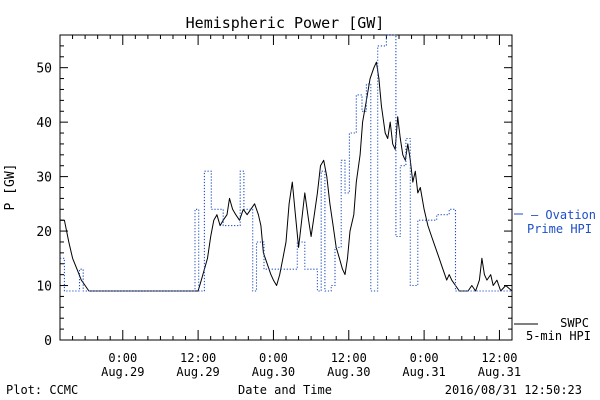  What do you see at coordinates (563, 215) in the screenshot?
I see `legend-label-ovation: – Ovation` at bounding box center [563, 215].